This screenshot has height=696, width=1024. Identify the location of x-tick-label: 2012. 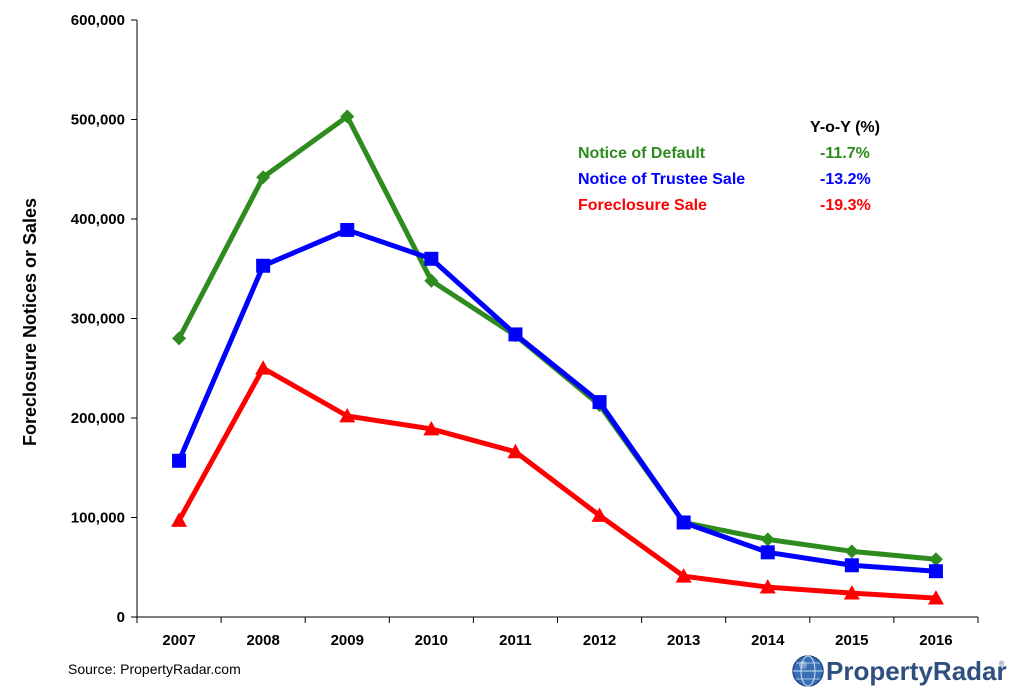
(599, 640).